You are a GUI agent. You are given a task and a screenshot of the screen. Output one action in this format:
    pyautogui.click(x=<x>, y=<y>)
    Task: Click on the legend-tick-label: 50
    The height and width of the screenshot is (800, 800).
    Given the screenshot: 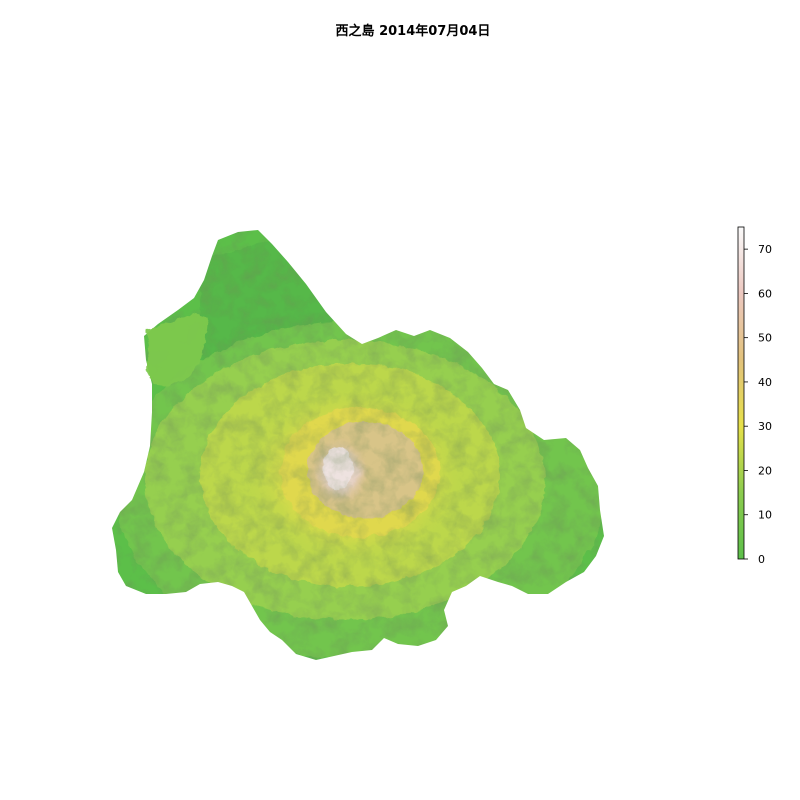 What is the action you would take?
    pyautogui.click(x=765, y=338)
    